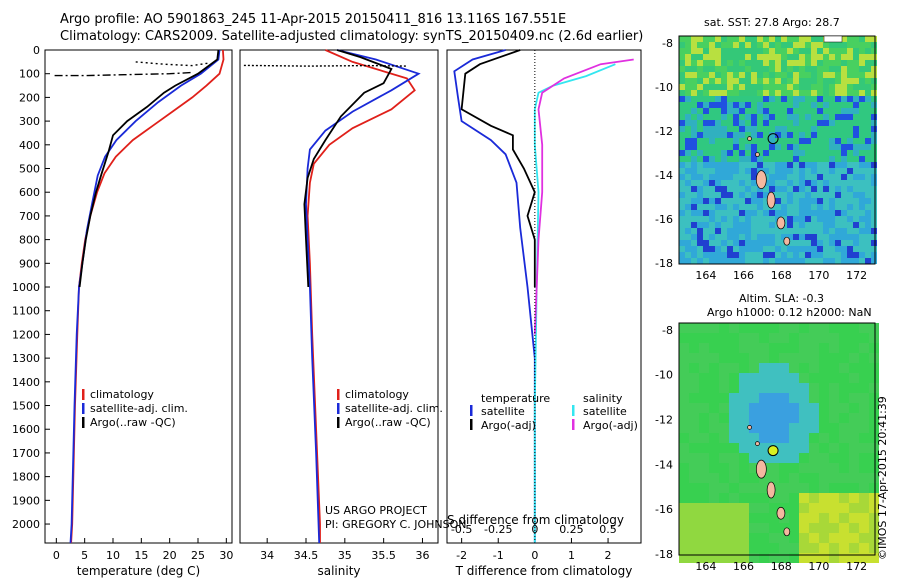 Image resolution: width=900 pixels, height=580 pixels. Describe the element at coordinates (29, 216) in the screenshot. I see `y-tick-label: 700` at that location.